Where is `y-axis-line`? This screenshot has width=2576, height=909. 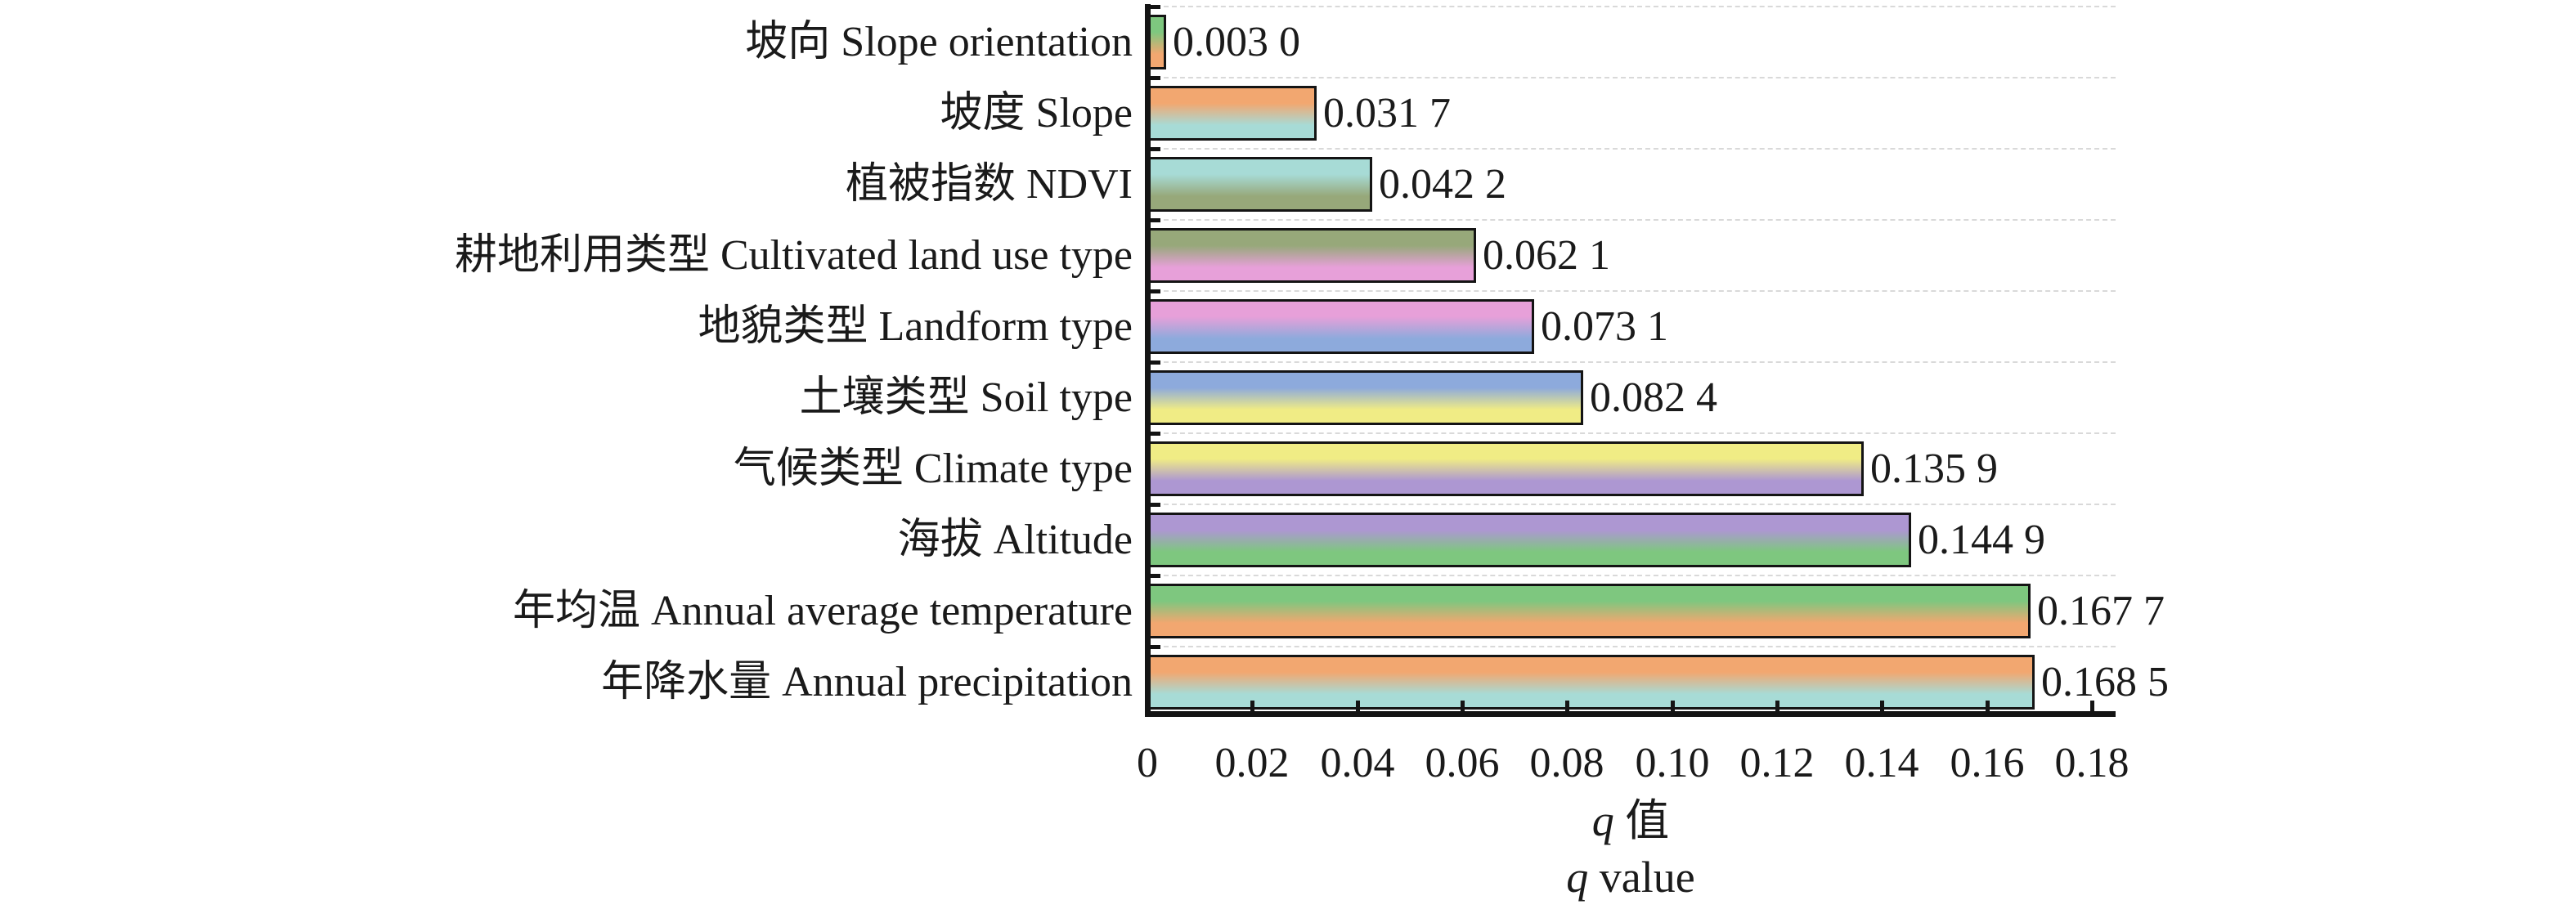
y-axis-line is located at coordinates (1148, 360).